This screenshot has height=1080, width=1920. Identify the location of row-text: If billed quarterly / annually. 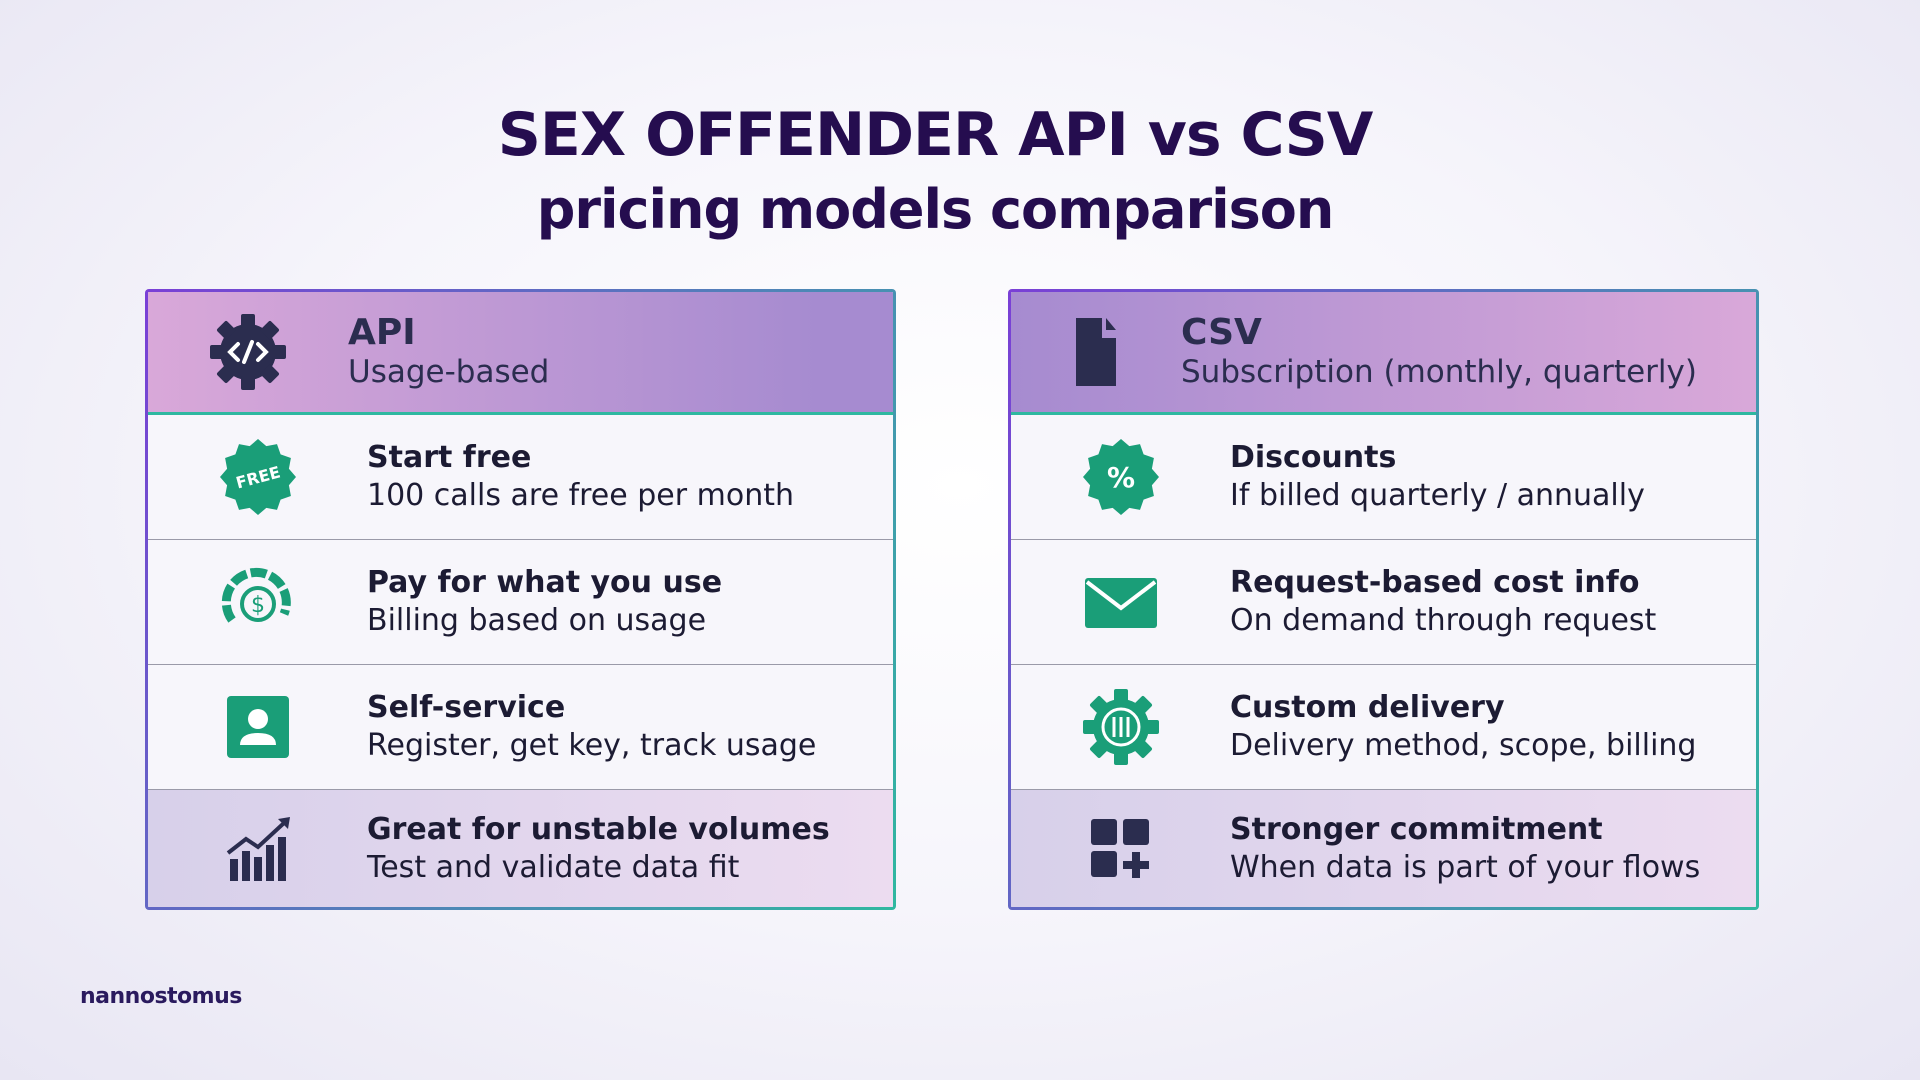
(1437, 495).